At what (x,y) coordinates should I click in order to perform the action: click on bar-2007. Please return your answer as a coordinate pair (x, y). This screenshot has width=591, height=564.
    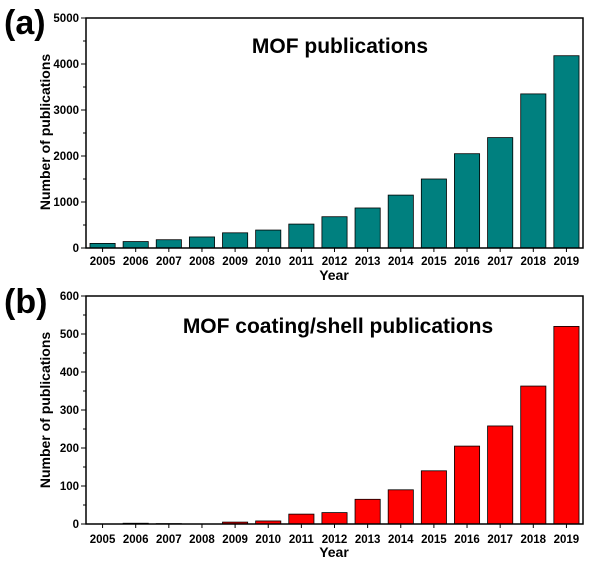
    Looking at the image, I should click on (168, 244).